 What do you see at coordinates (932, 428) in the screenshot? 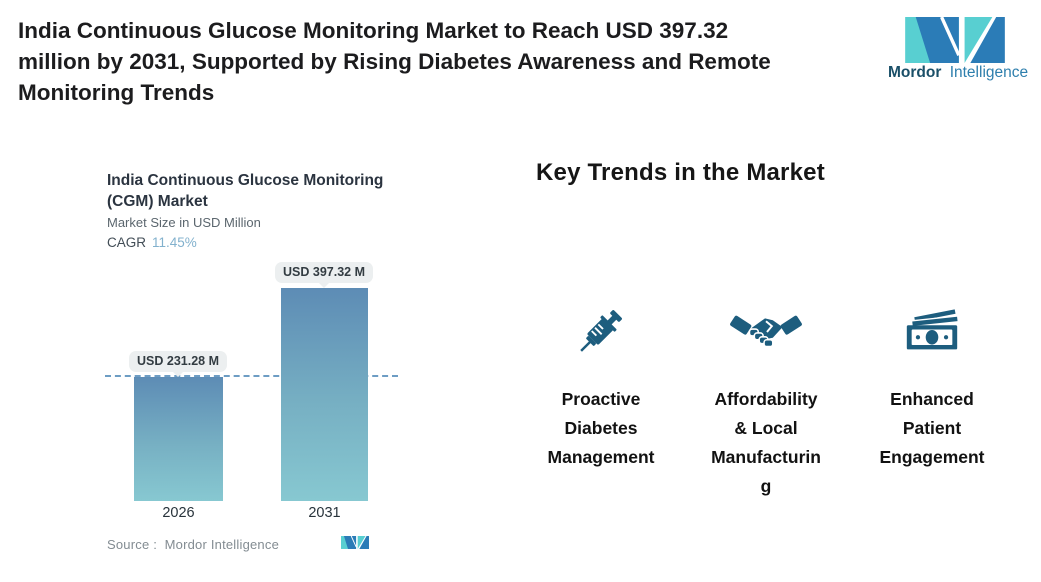
I see `trend-label: Enhanced Patient Engagement` at bounding box center [932, 428].